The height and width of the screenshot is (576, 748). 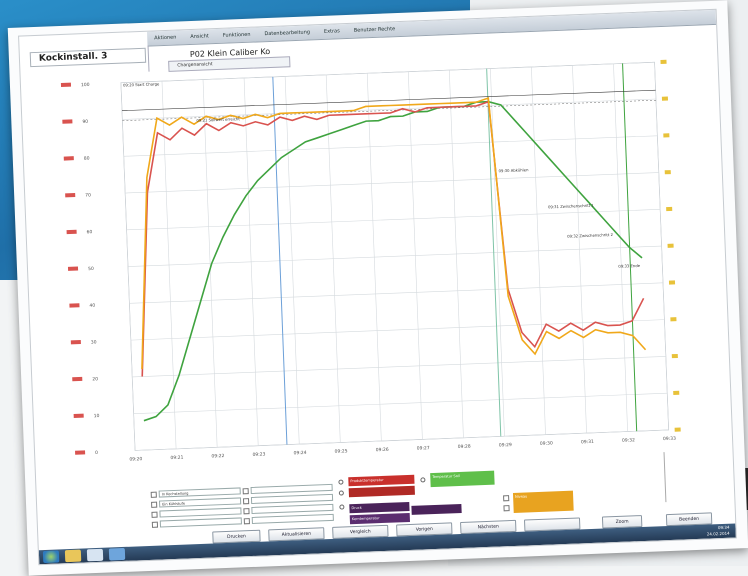 What do you see at coordinates (91, 269) in the screenshot?
I see `y-tick-label: 50` at bounding box center [91, 269].